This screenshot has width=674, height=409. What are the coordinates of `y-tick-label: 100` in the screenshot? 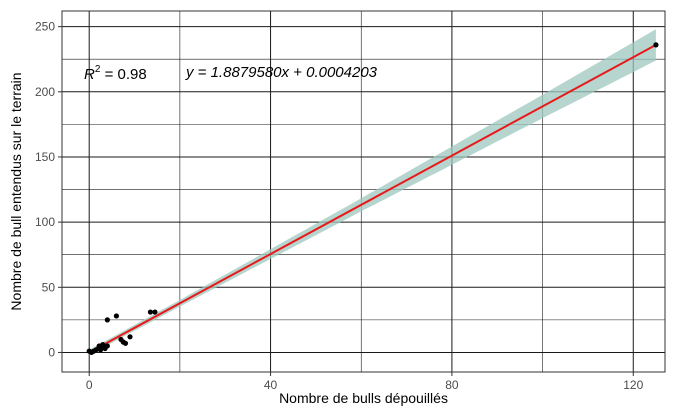 It's located at (45, 222).